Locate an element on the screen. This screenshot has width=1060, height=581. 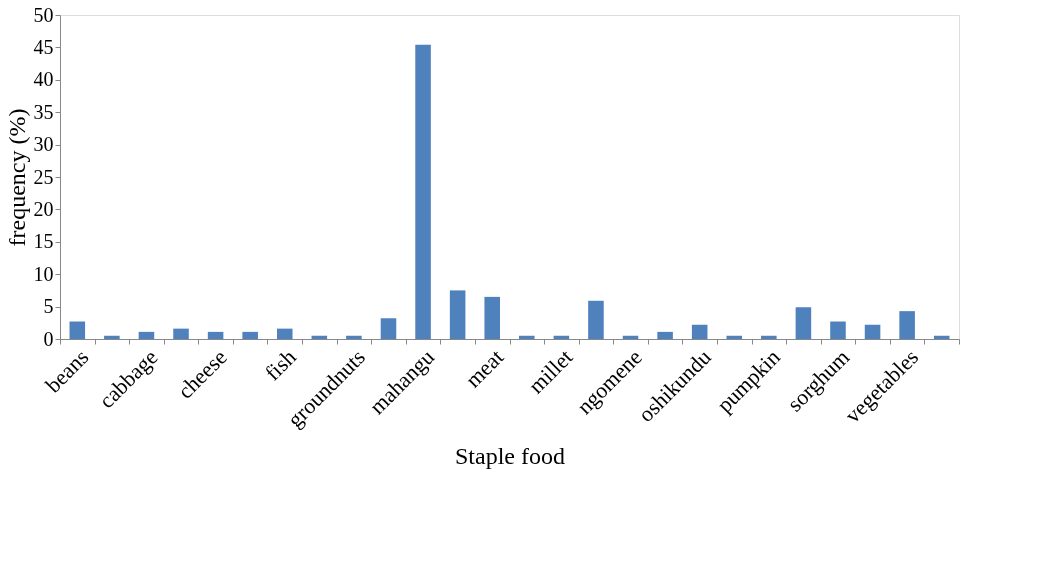
x-tick-label: meat is located at coordinates (484, 368).